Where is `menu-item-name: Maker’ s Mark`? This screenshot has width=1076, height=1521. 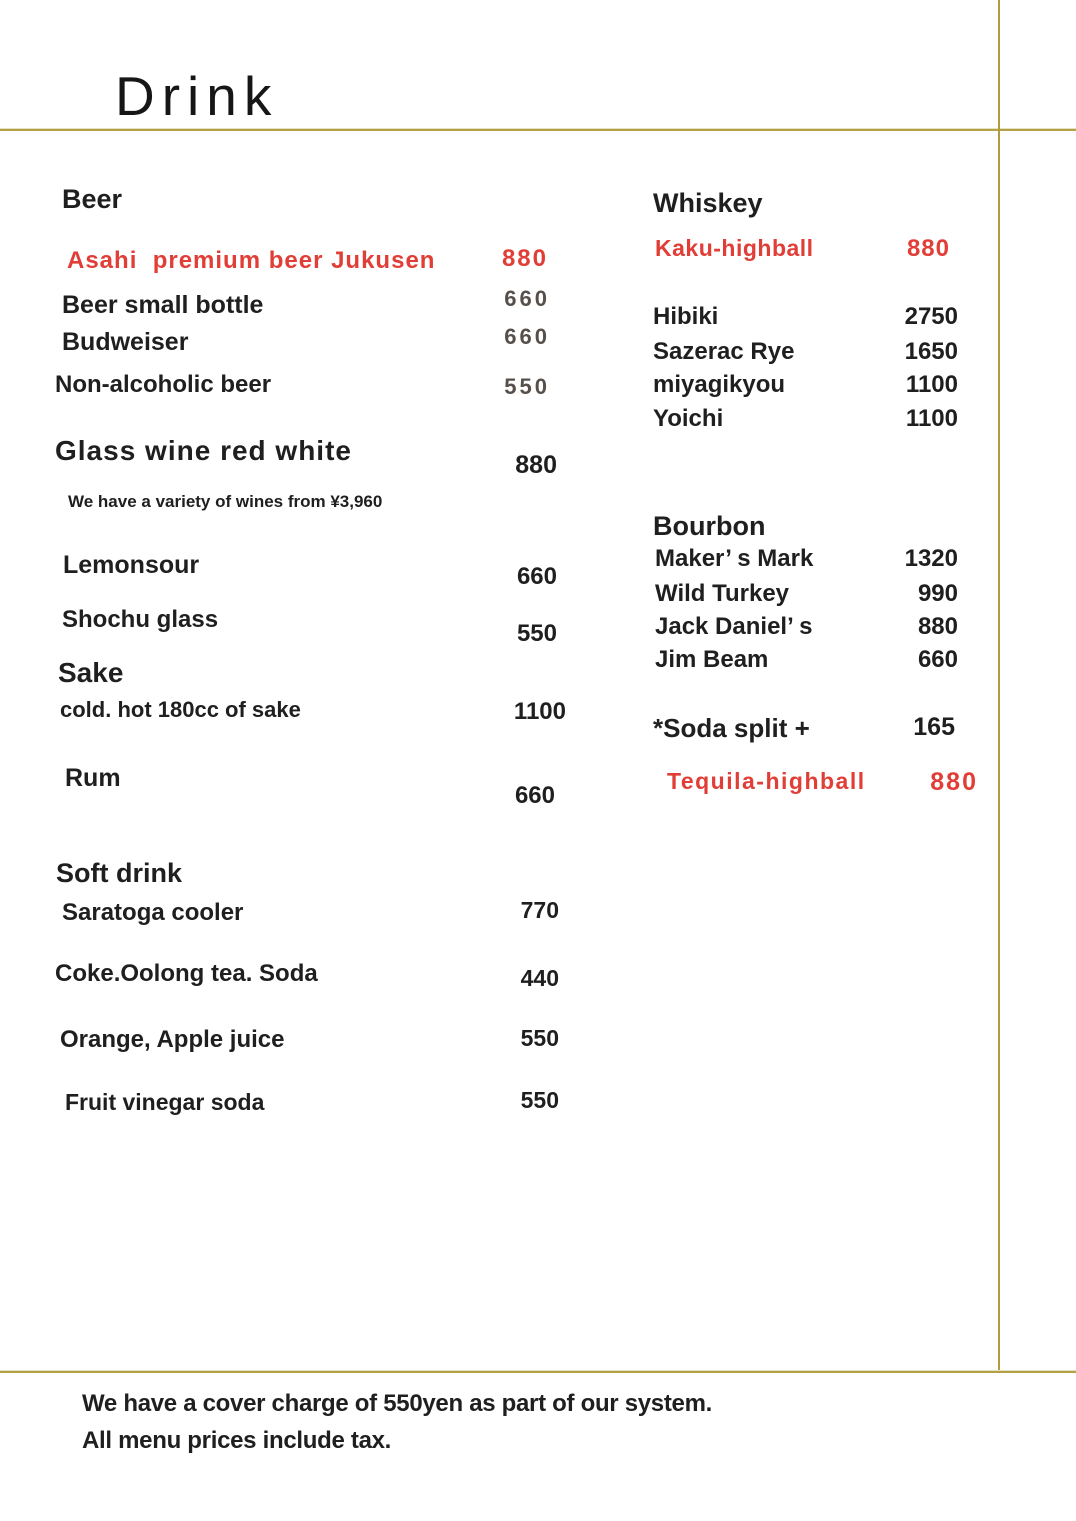
menu-item-name: Maker’ s Mark is located at coordinates (734, 558).